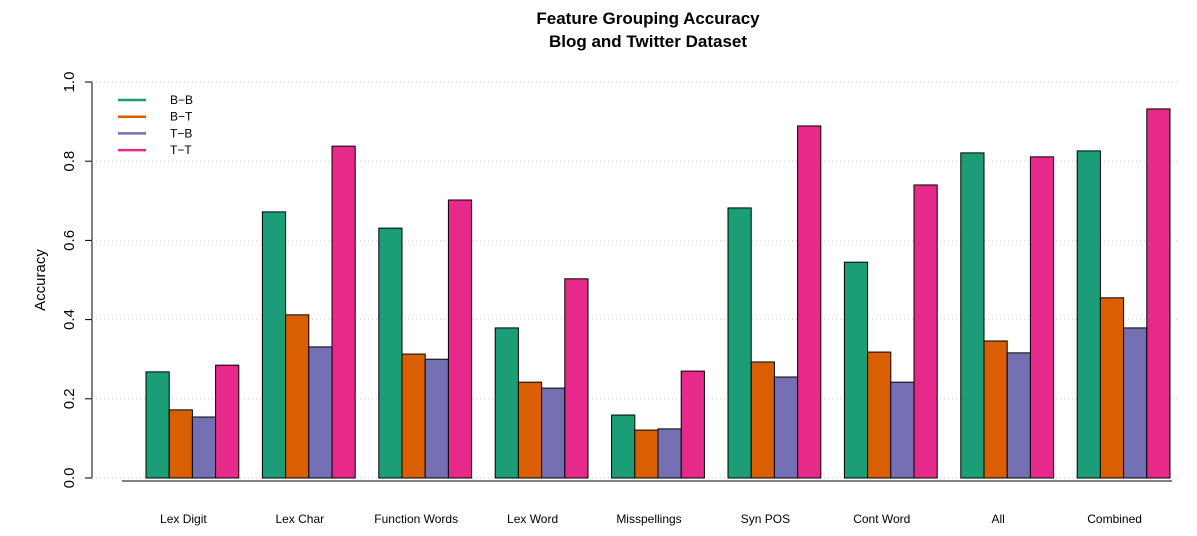 This screenshot has width=1197, height=536. I want to click on y-tick-label: 0.2, so click(69, 398).